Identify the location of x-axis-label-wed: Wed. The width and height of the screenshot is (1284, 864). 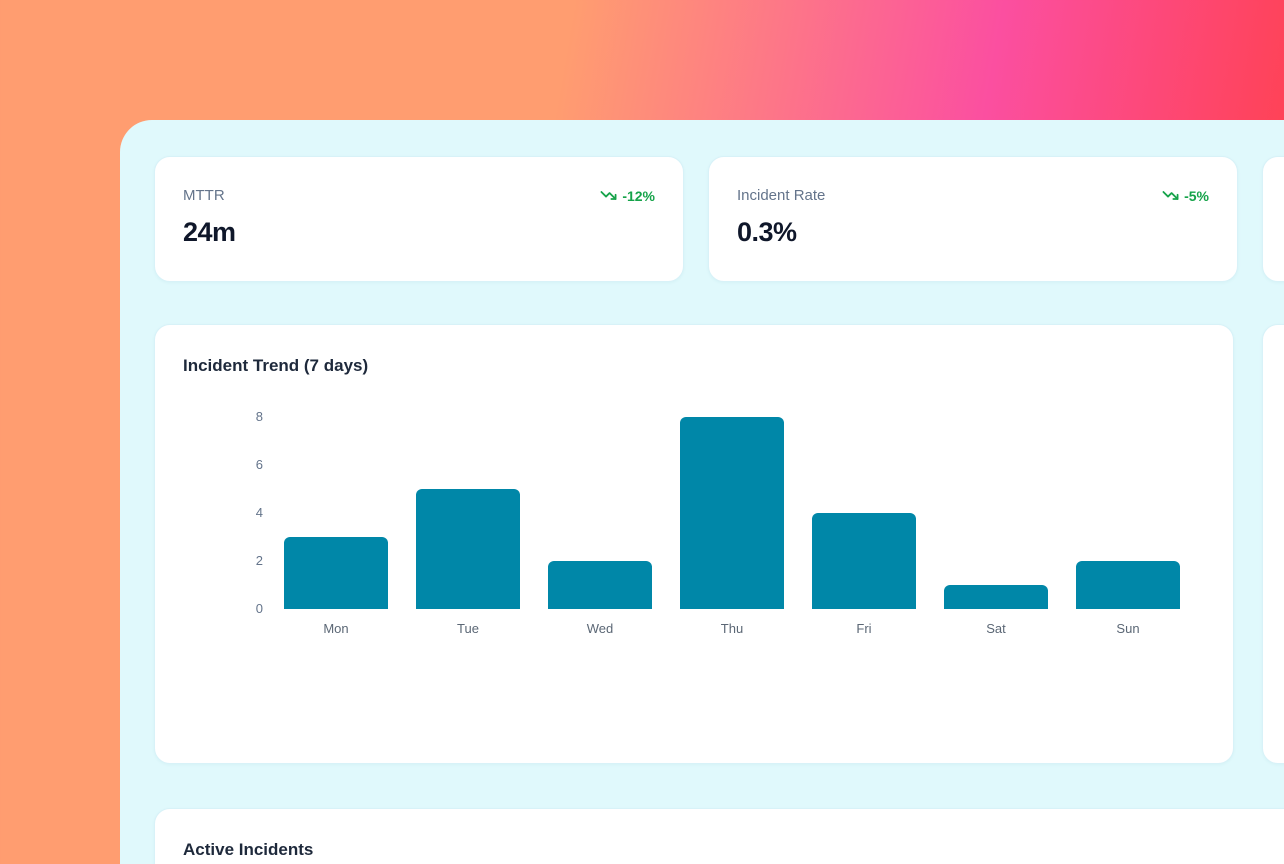
(600, 628).